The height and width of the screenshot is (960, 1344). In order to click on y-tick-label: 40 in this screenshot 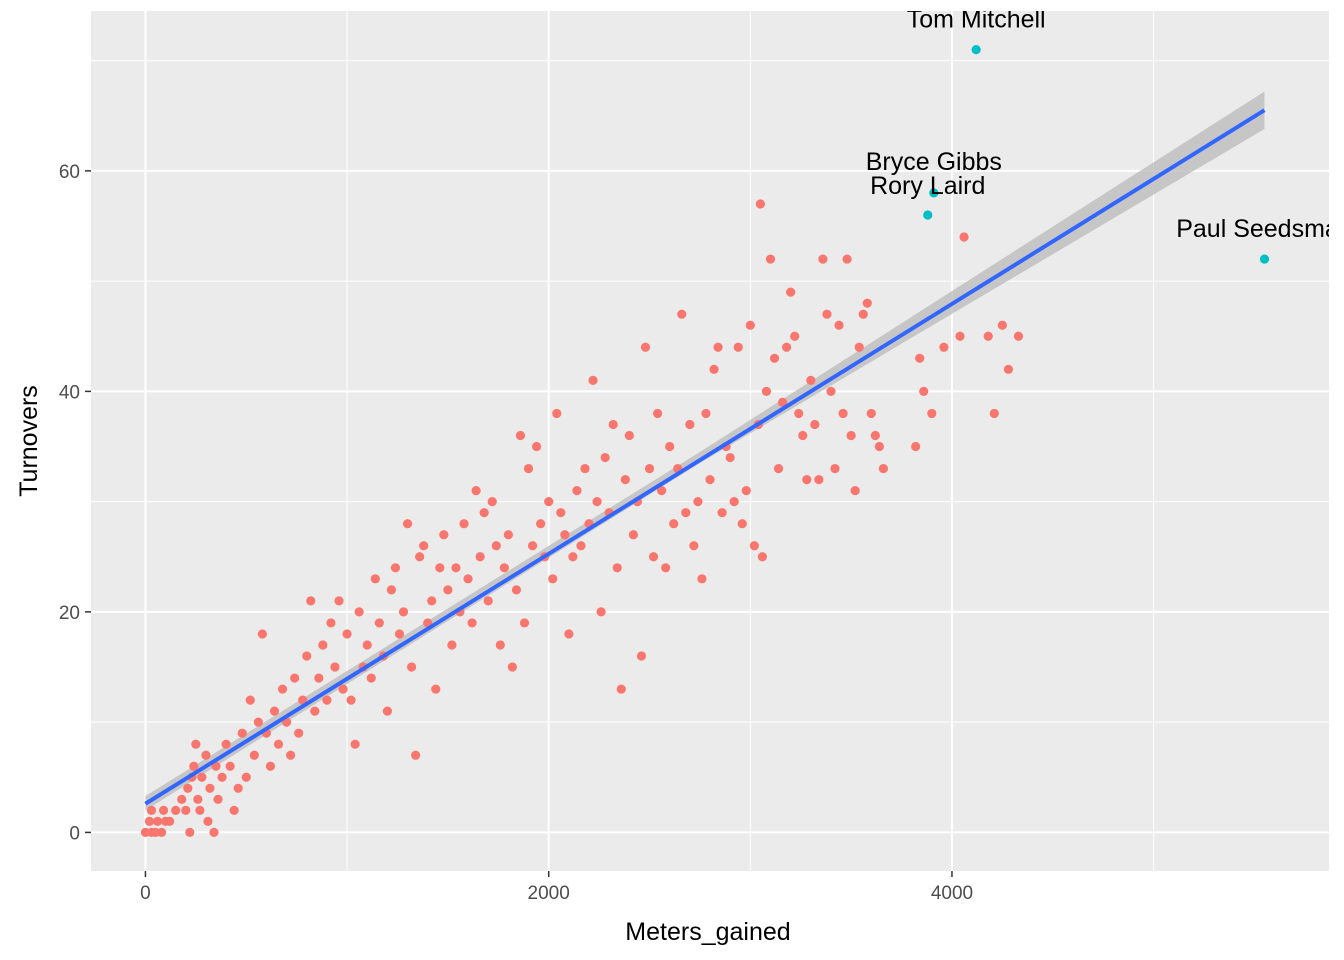, I will do `click(69, 392)`.